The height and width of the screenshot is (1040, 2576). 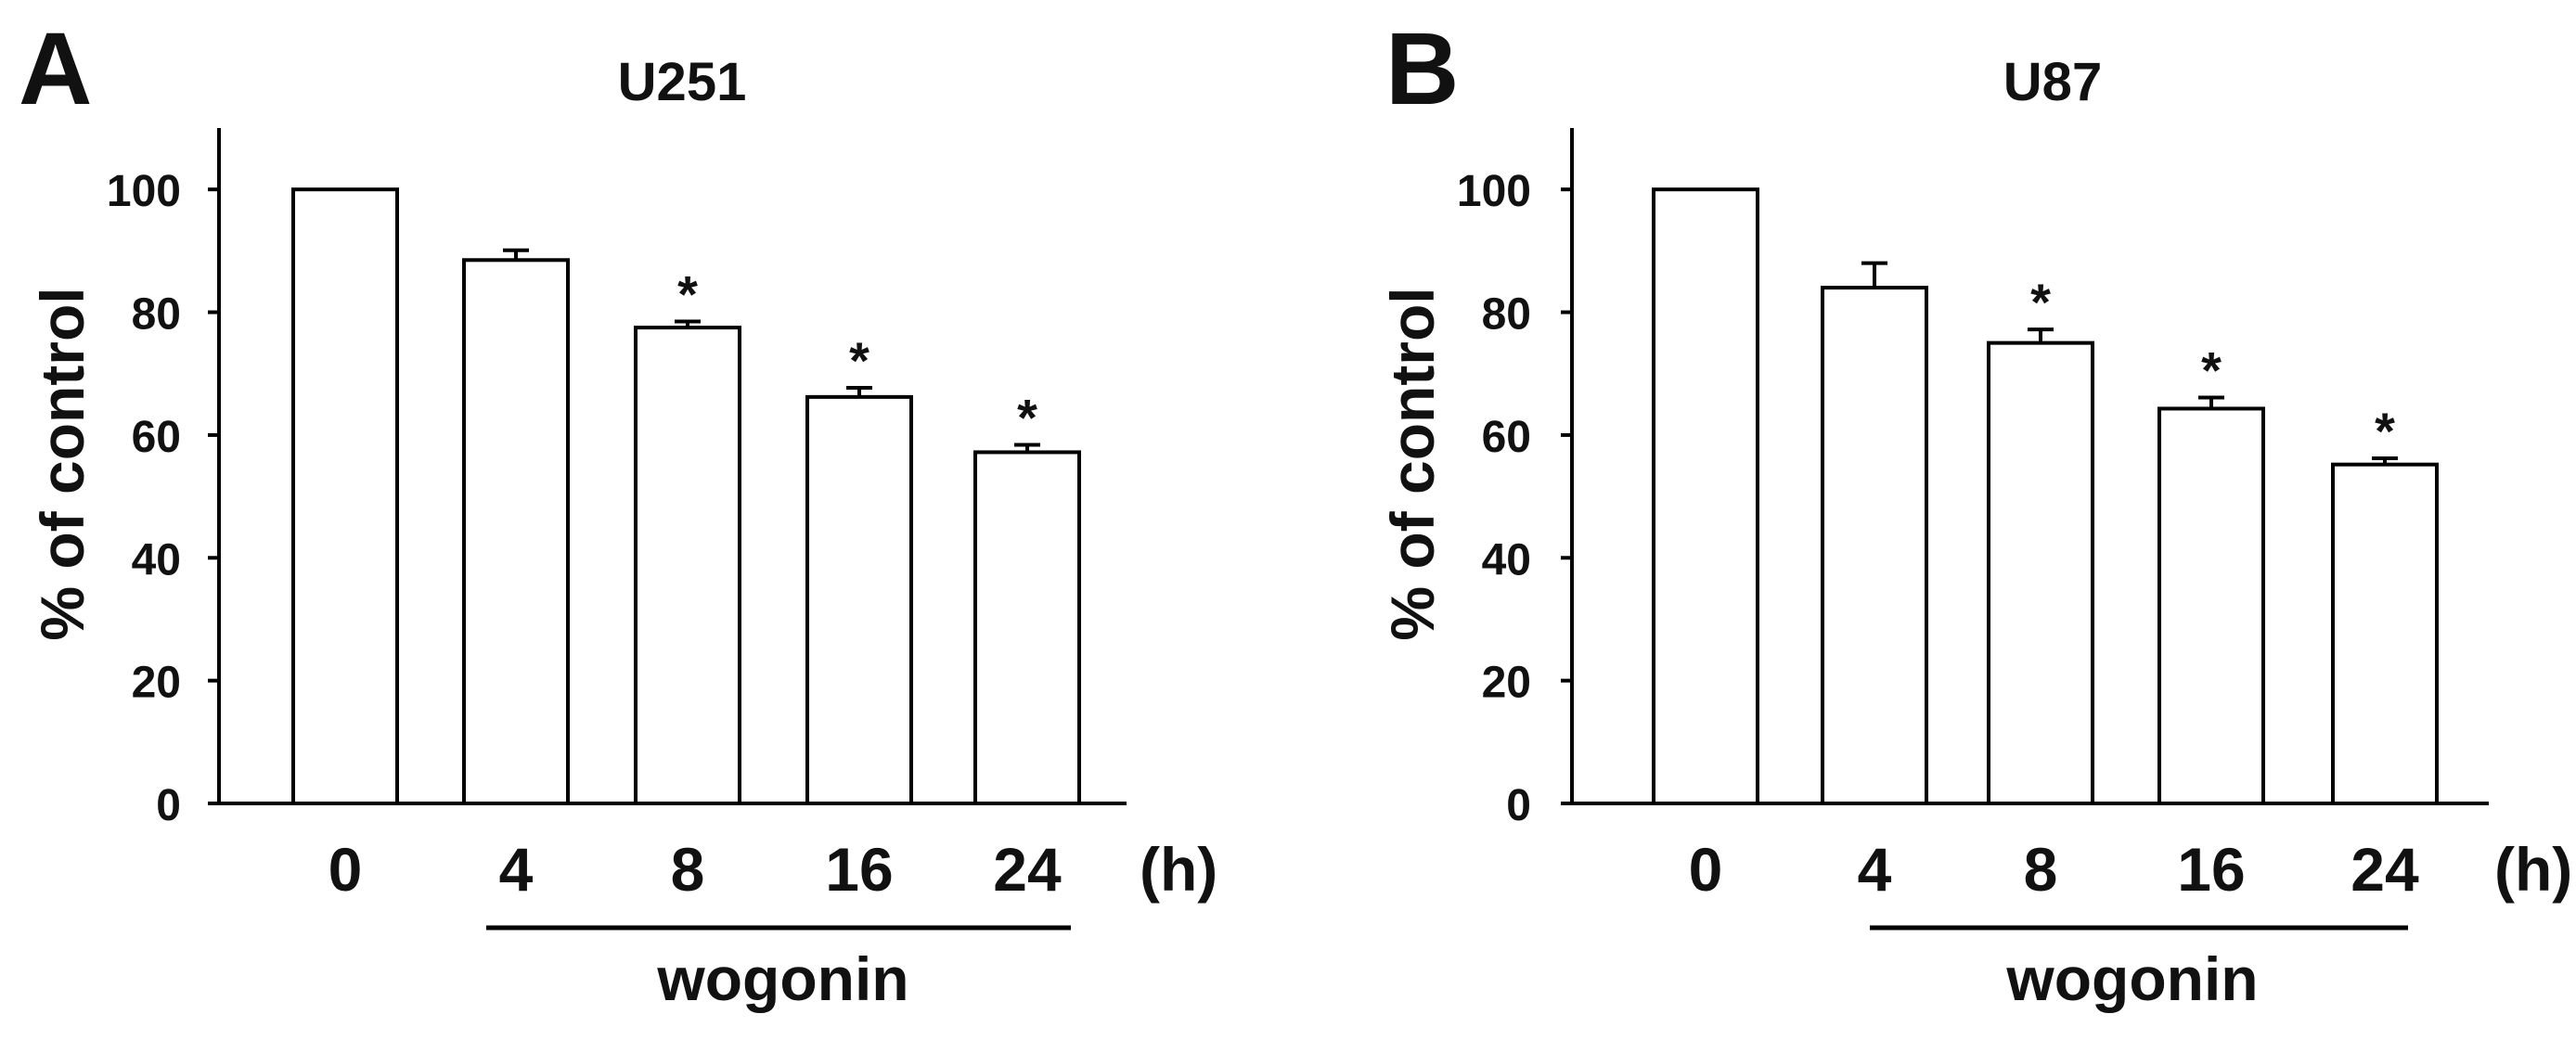 What do you see at coordinates (2052, 82) in the screenshot?
I see `chart-title: U87` at bounding box center [2052, 82].